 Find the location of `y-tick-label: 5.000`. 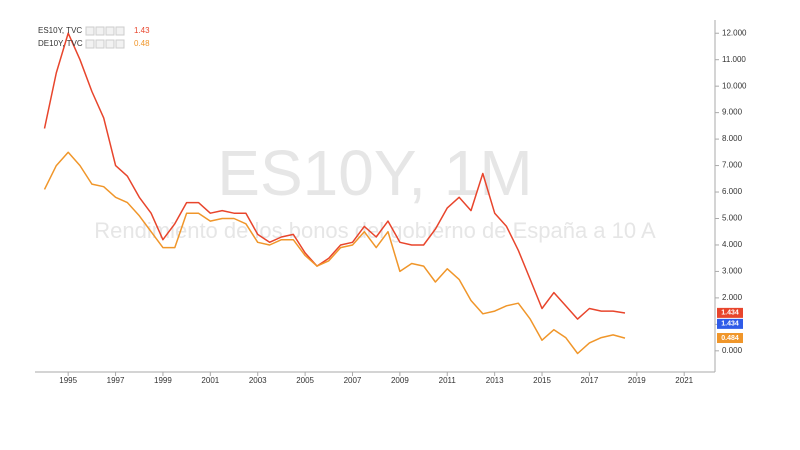

y-tick-label: 5.000 is located at coordinates (732, 218).